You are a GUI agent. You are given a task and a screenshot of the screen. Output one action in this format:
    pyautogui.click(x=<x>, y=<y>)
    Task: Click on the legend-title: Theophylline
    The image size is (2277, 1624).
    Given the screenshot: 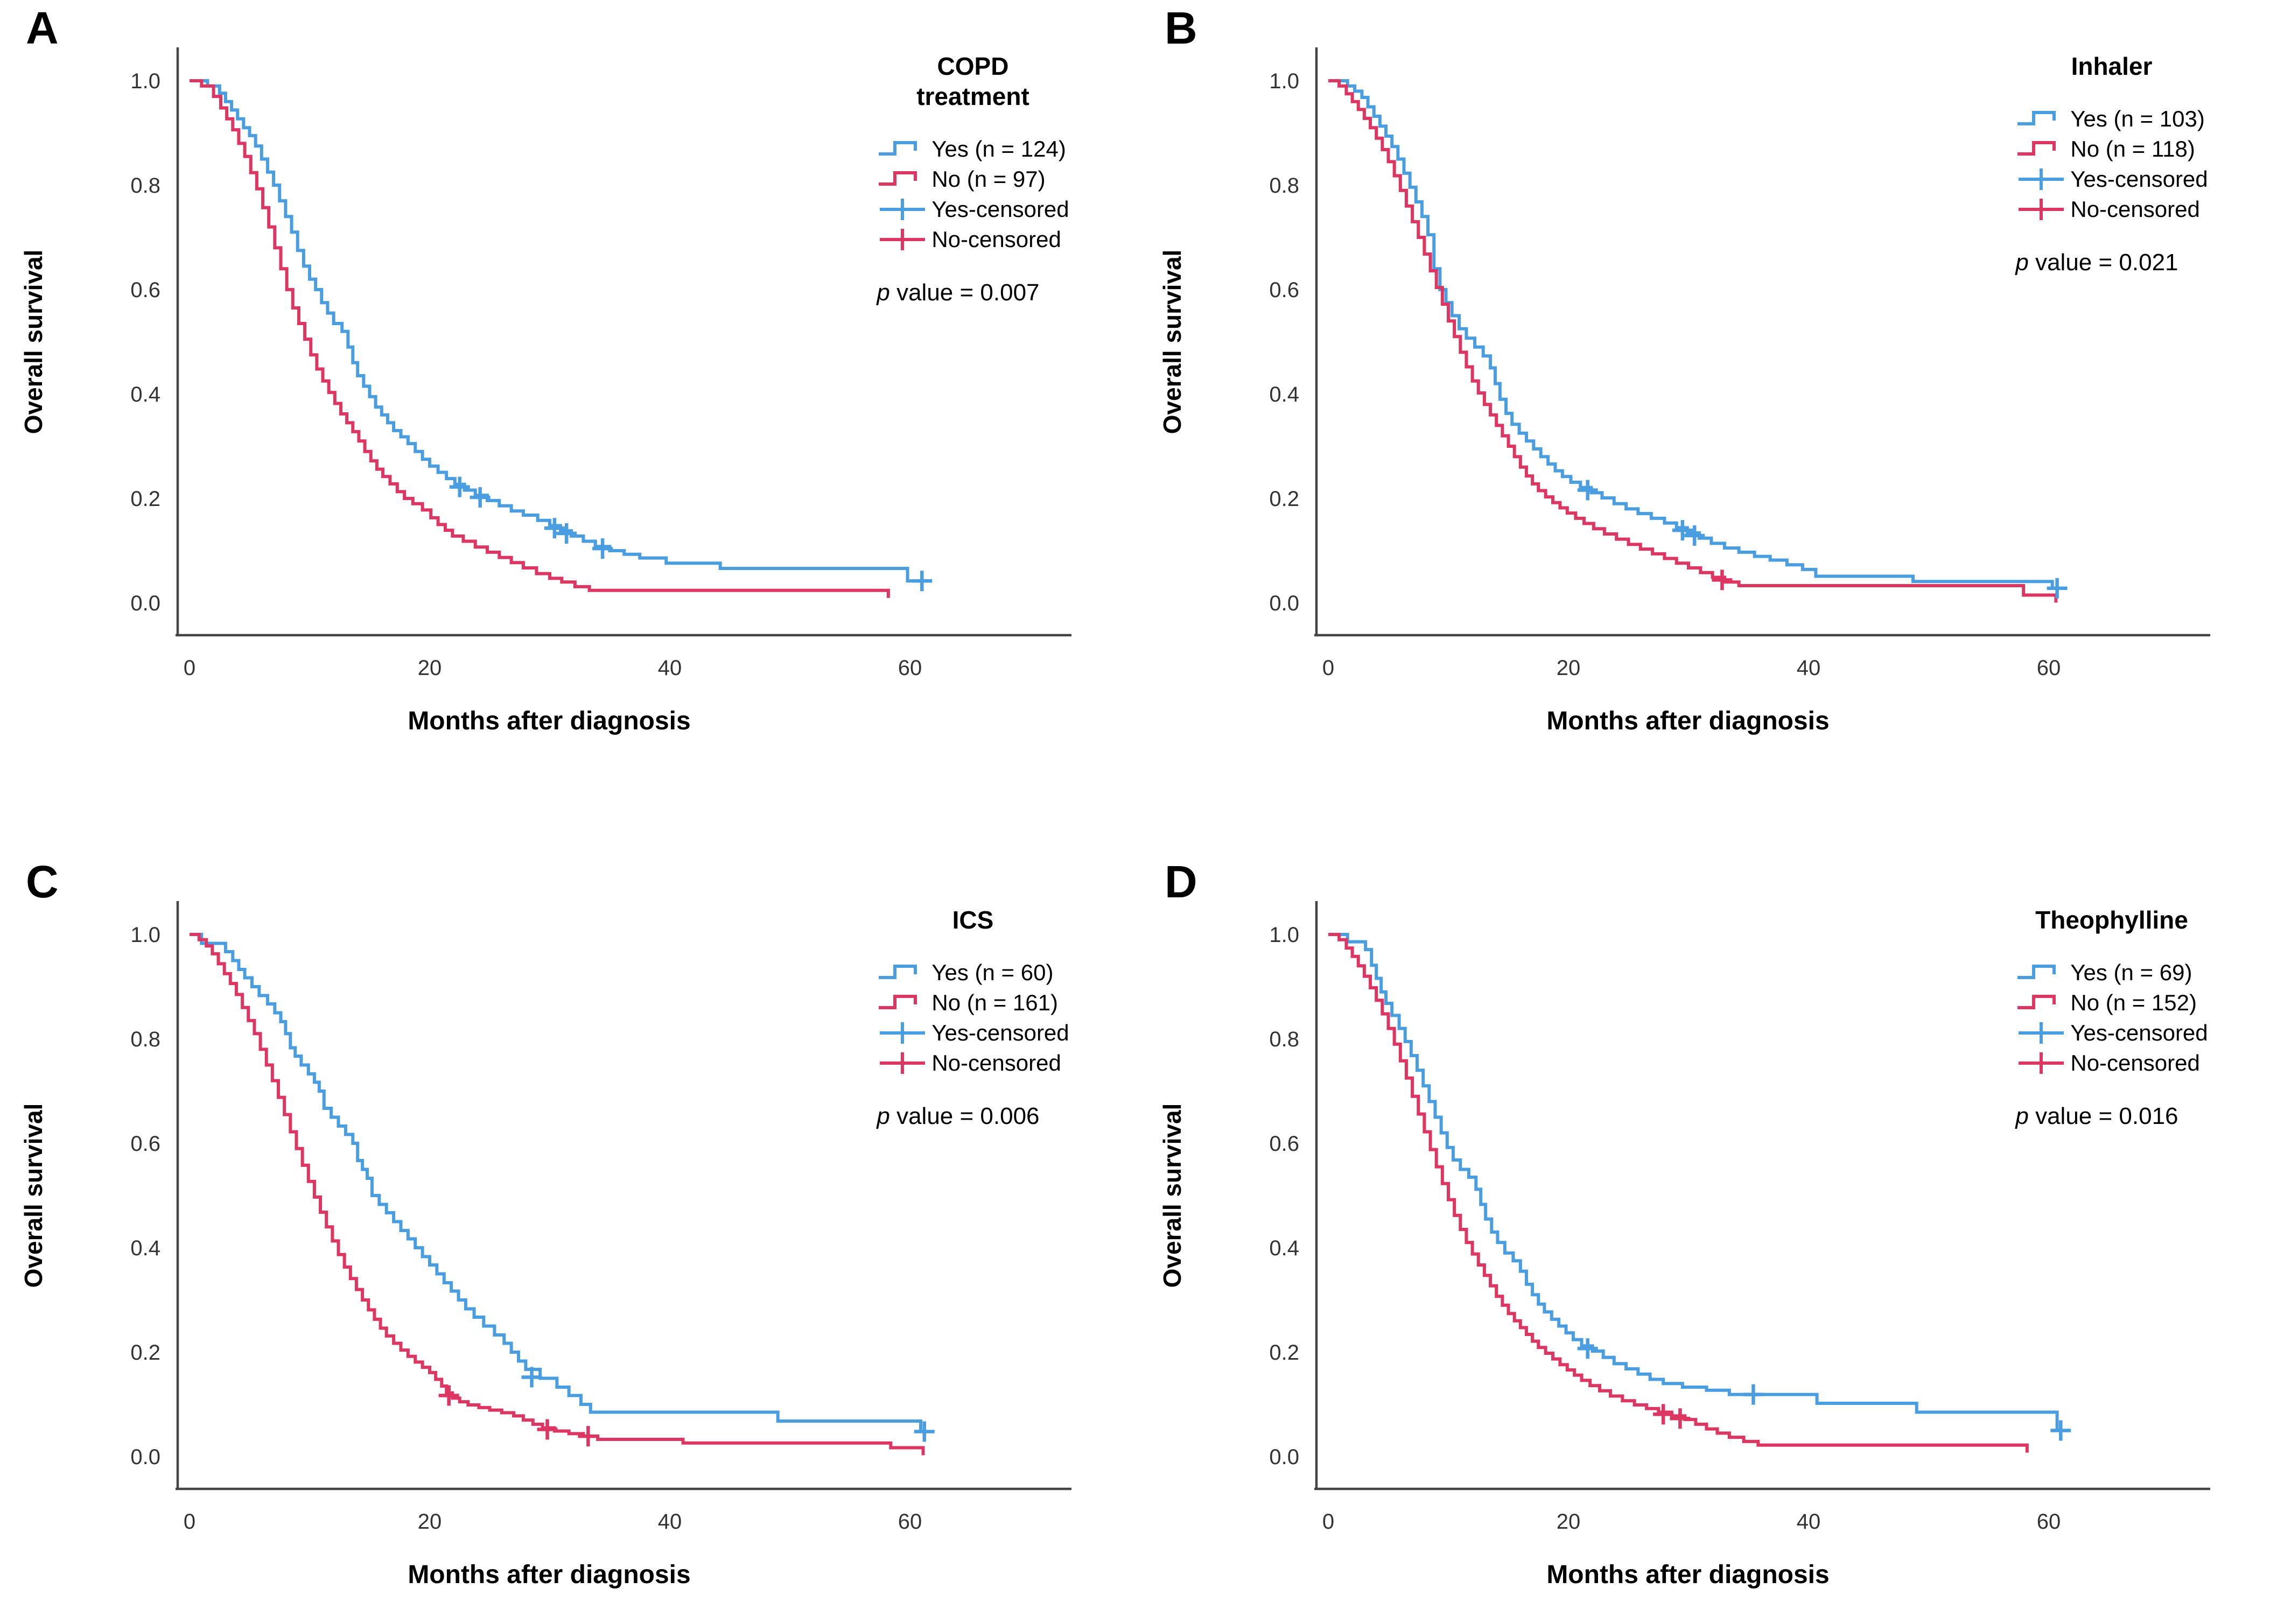 What is the action you would take?
    pyautogui.click(x=2111, y=920)
    